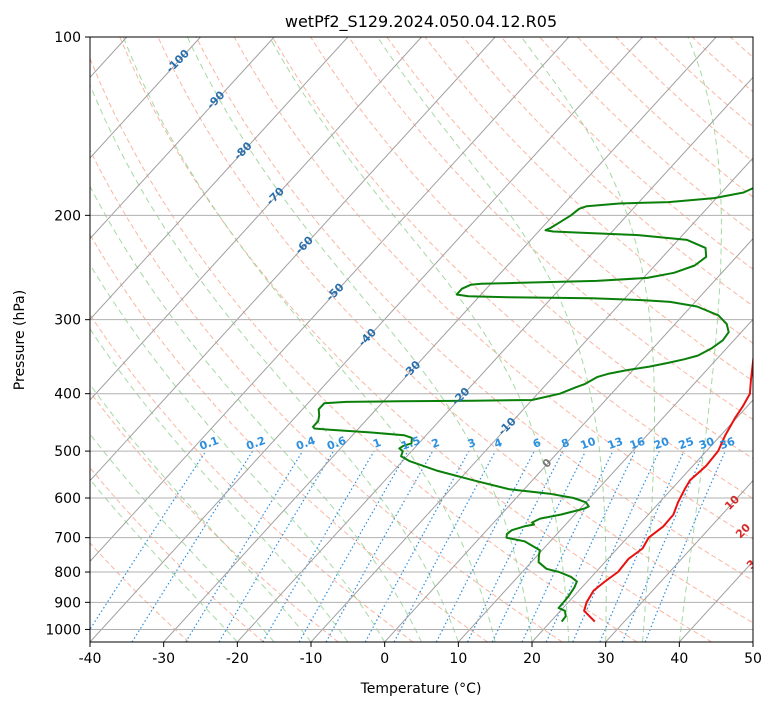  I want to click on mixing-ratio-label: 16, so click(637, 444).